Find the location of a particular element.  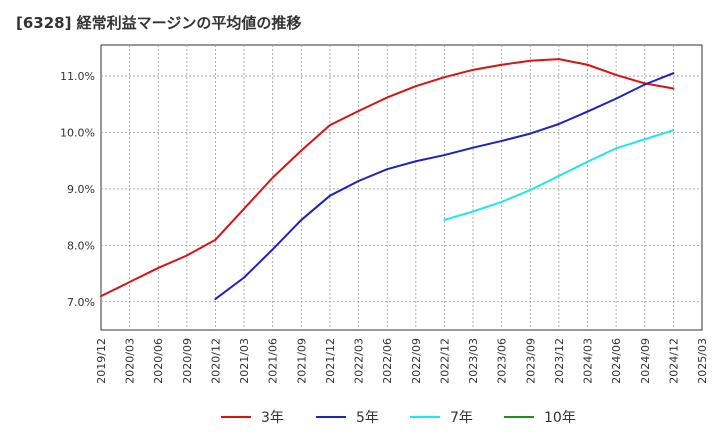

x-tick-label: 2023/09 is located at coordinates (530, 361).